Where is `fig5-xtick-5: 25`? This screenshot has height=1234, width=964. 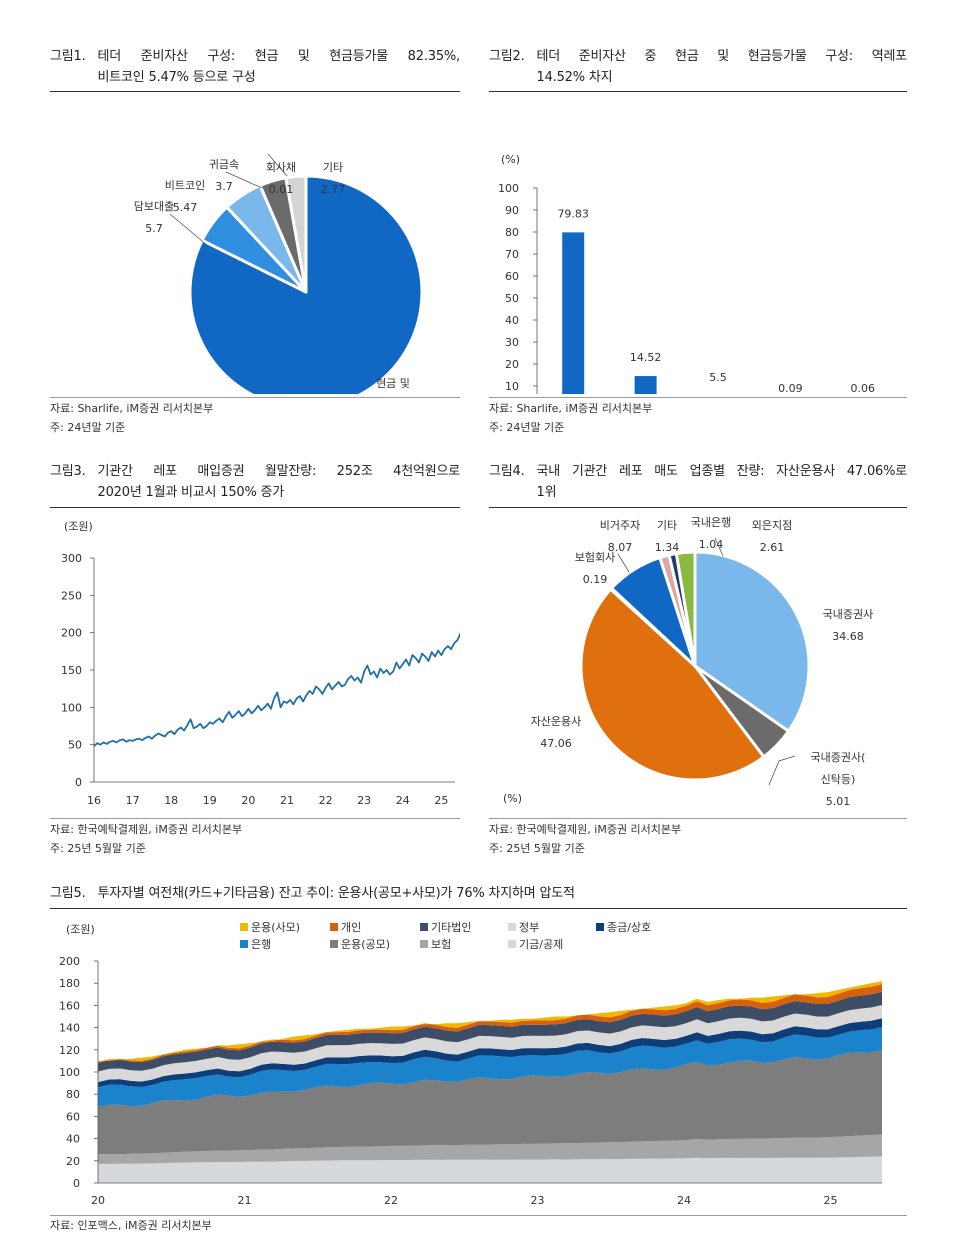
fig5-xtick-5: 25 is located at coordinates (831, 1200).